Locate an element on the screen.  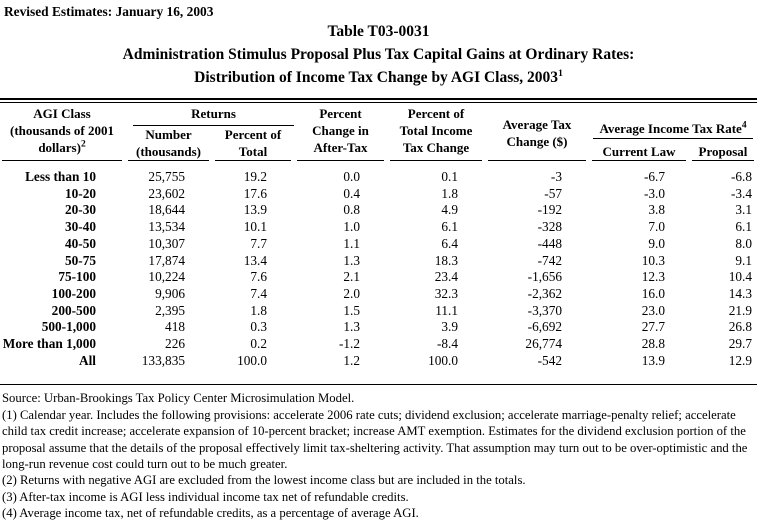
header-average-tax-change: Average Tax Change ($) is located at coordinates (537, 132).